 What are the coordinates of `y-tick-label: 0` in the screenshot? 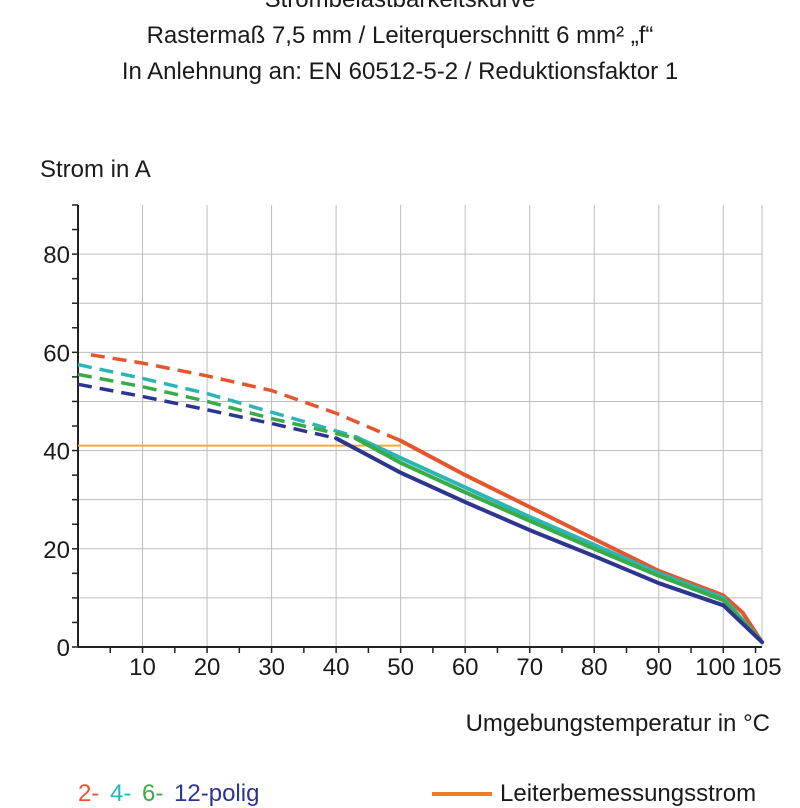 It's located at (63, 648).